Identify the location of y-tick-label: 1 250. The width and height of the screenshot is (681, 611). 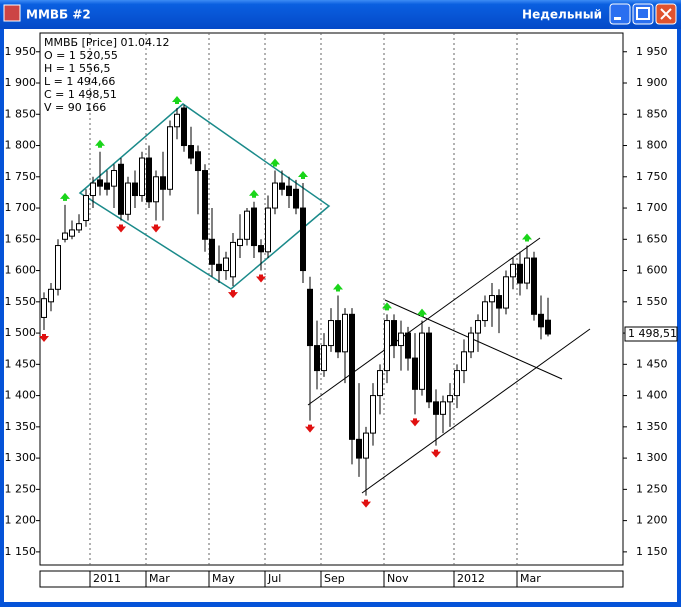
(21, 488).